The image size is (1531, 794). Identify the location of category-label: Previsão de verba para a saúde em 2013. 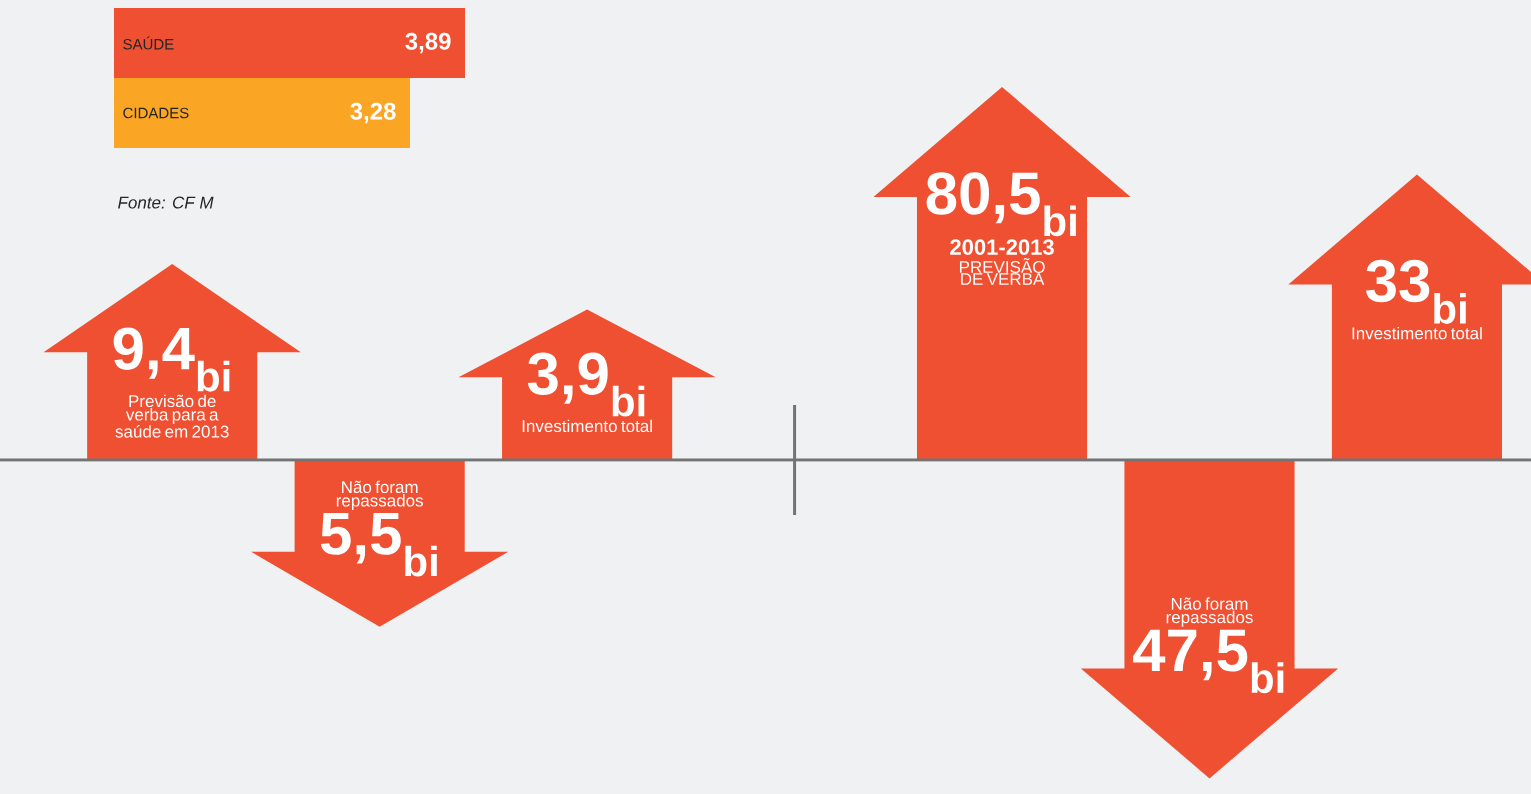
(172, 416).